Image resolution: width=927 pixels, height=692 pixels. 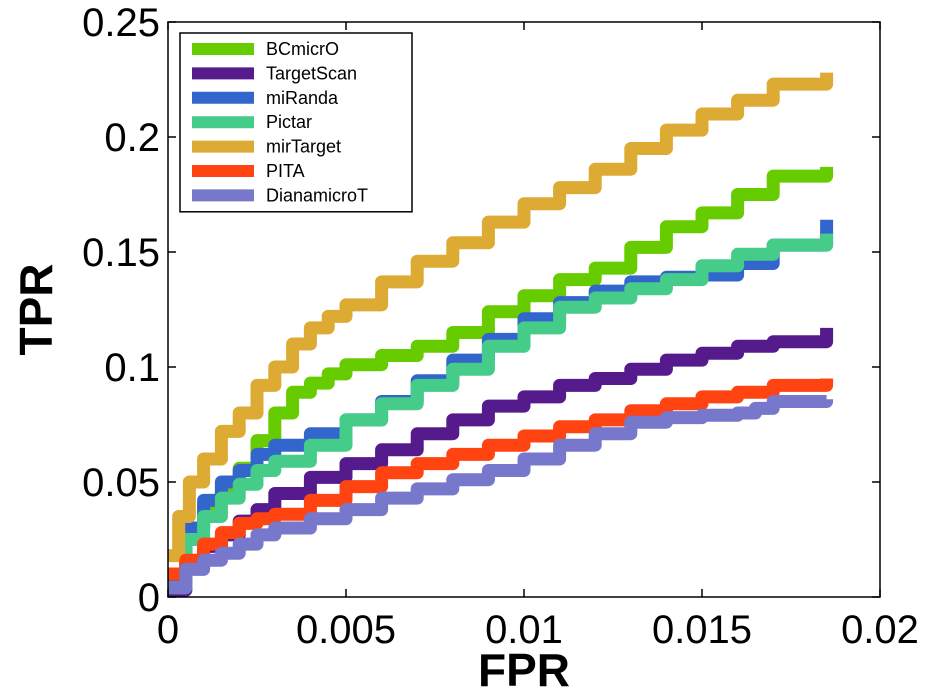 What do you see at coordinates (121, 23) in the screenshot?
I see `y-tick-label: 0.25` at bounding box center [121, 23].